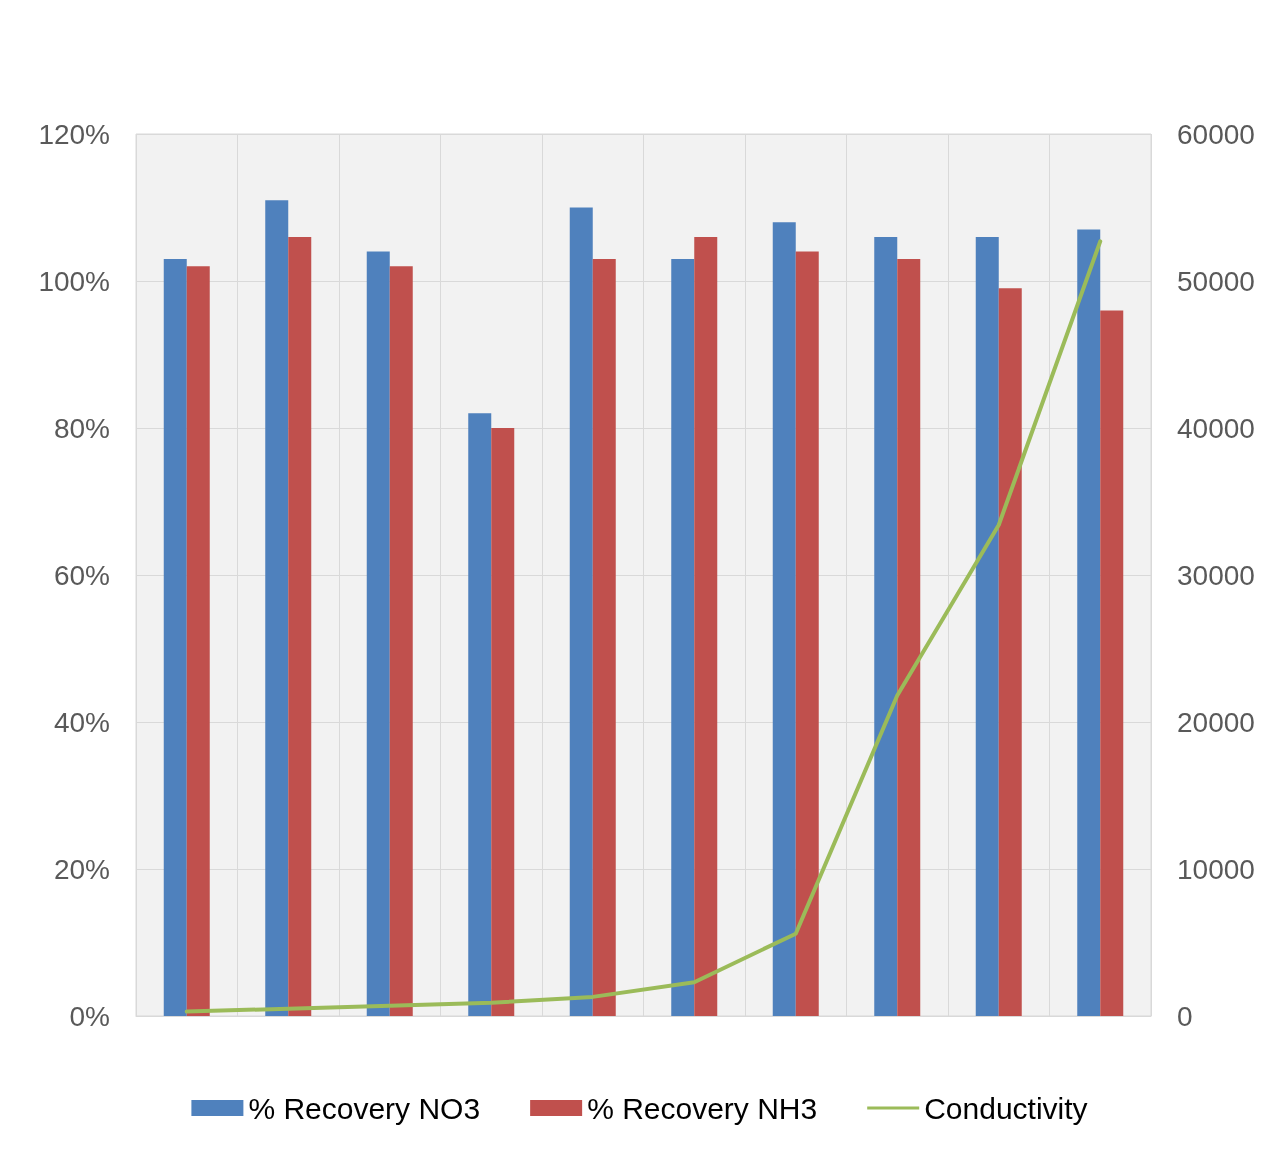  I want to click on y-tick-label: 60%, so click(81, 575).